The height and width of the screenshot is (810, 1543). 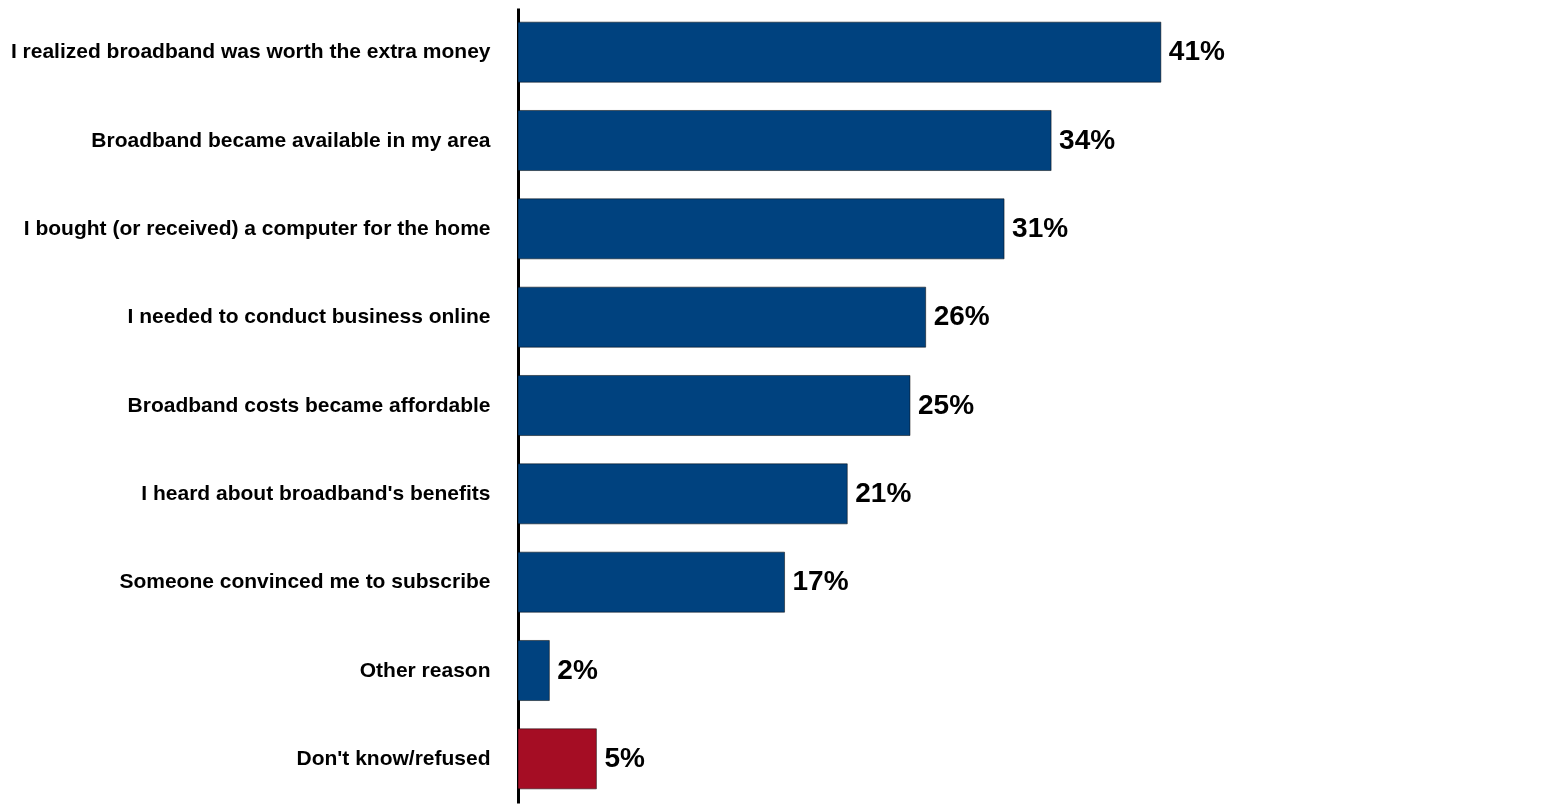 I want to click on data-label: 26%, so click(x=961, y=316).